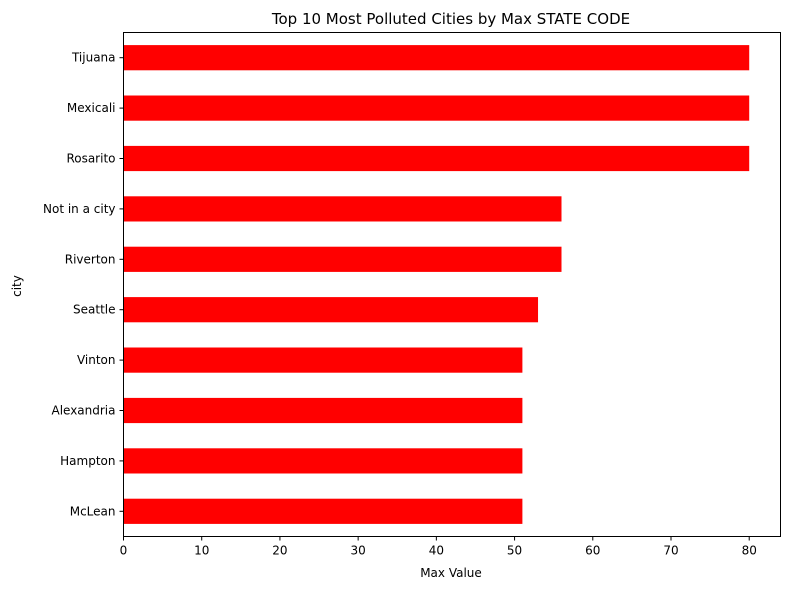 This screenshot has height=590, width=790. I want to click on x-tick-label: 70, so click(670, 551).